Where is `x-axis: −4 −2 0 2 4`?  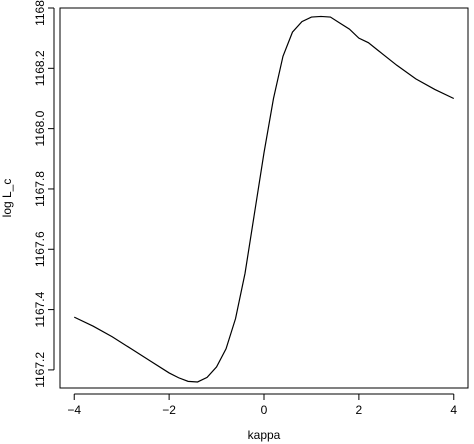 x-axis: −4 −2 0 2 4 is located at coordinates (262, 405).